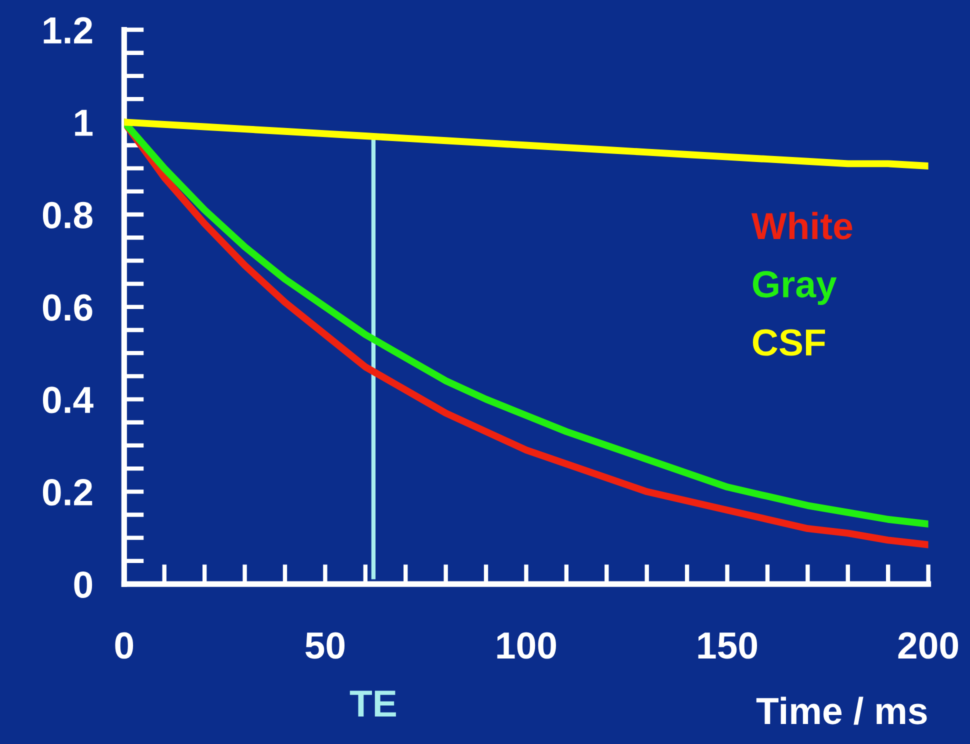 The height and width of the screenshot is (744, 970). Describe the element at coordinates (526, 645) in the screenshot. I see `x-tick-label: 100` at that location.